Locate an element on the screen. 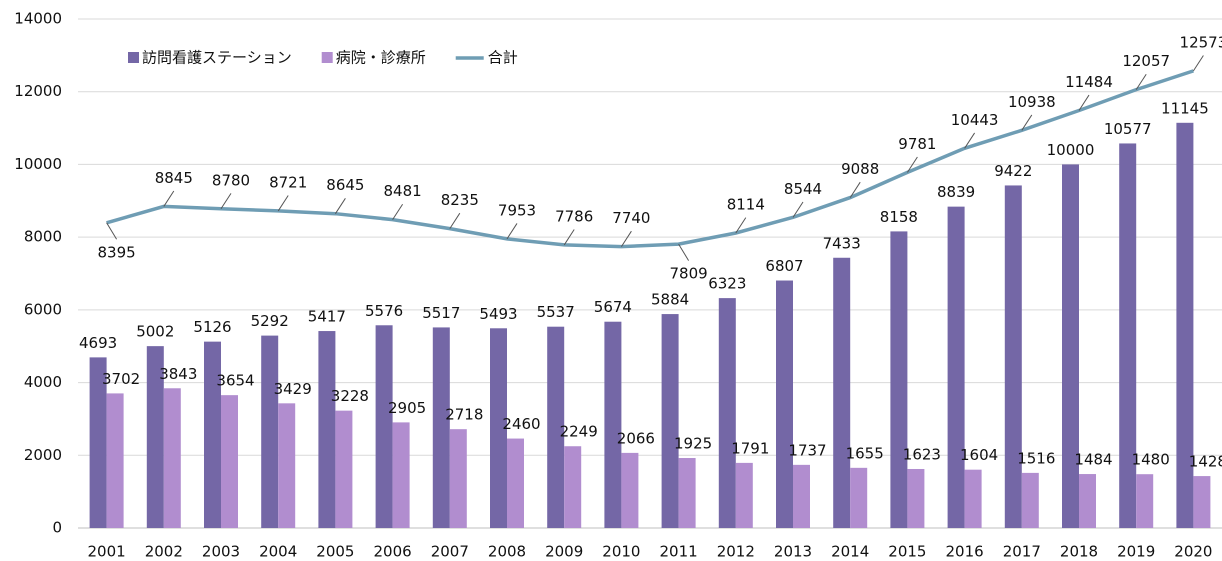  bar-value-label: 1655 is located at coordinates (865, 453).